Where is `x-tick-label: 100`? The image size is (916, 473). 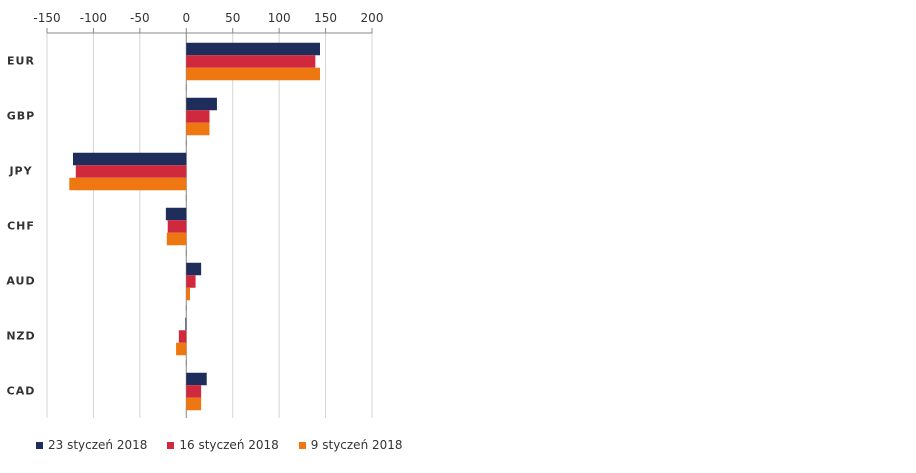
x-tick-label: 100 is located at coordinates (279, 18).